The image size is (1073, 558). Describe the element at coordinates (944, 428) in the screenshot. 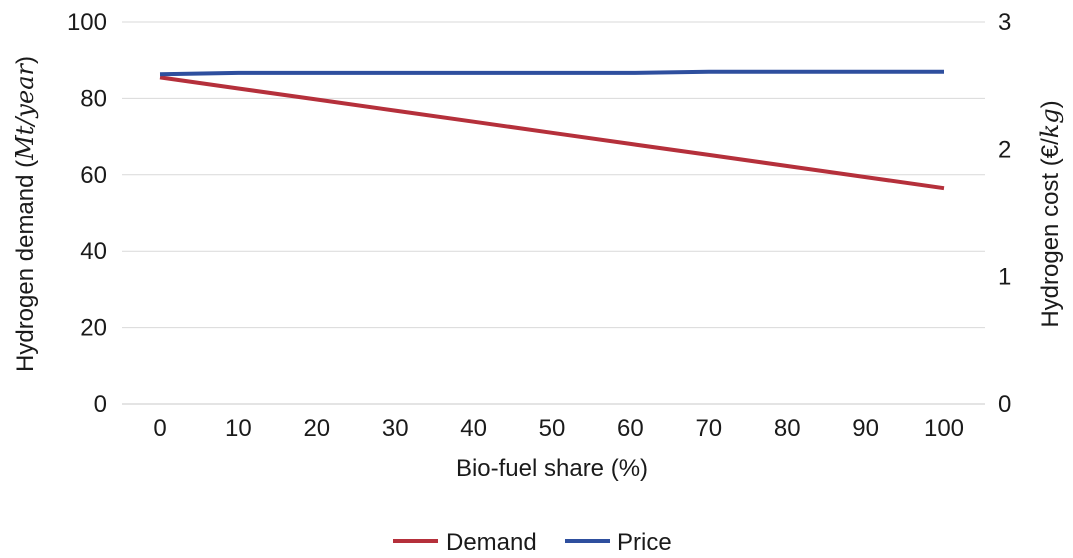

I see `x-tick-label: 100` at that location.